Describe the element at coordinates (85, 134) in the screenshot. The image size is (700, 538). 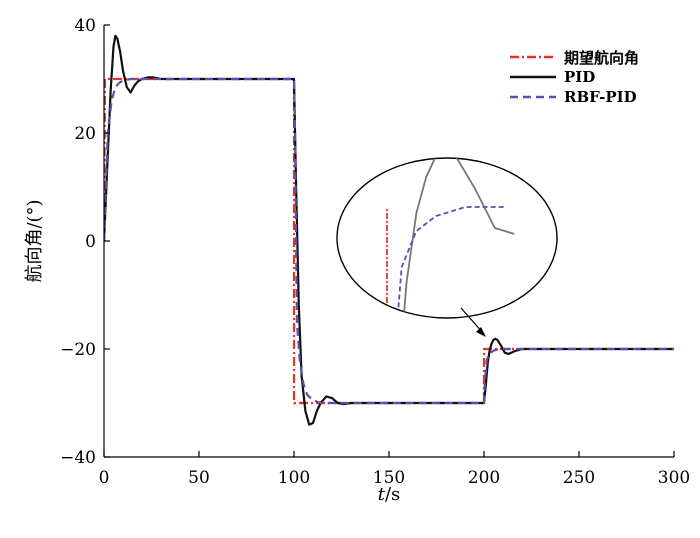
I see `y-tick-label: 20` at that location.